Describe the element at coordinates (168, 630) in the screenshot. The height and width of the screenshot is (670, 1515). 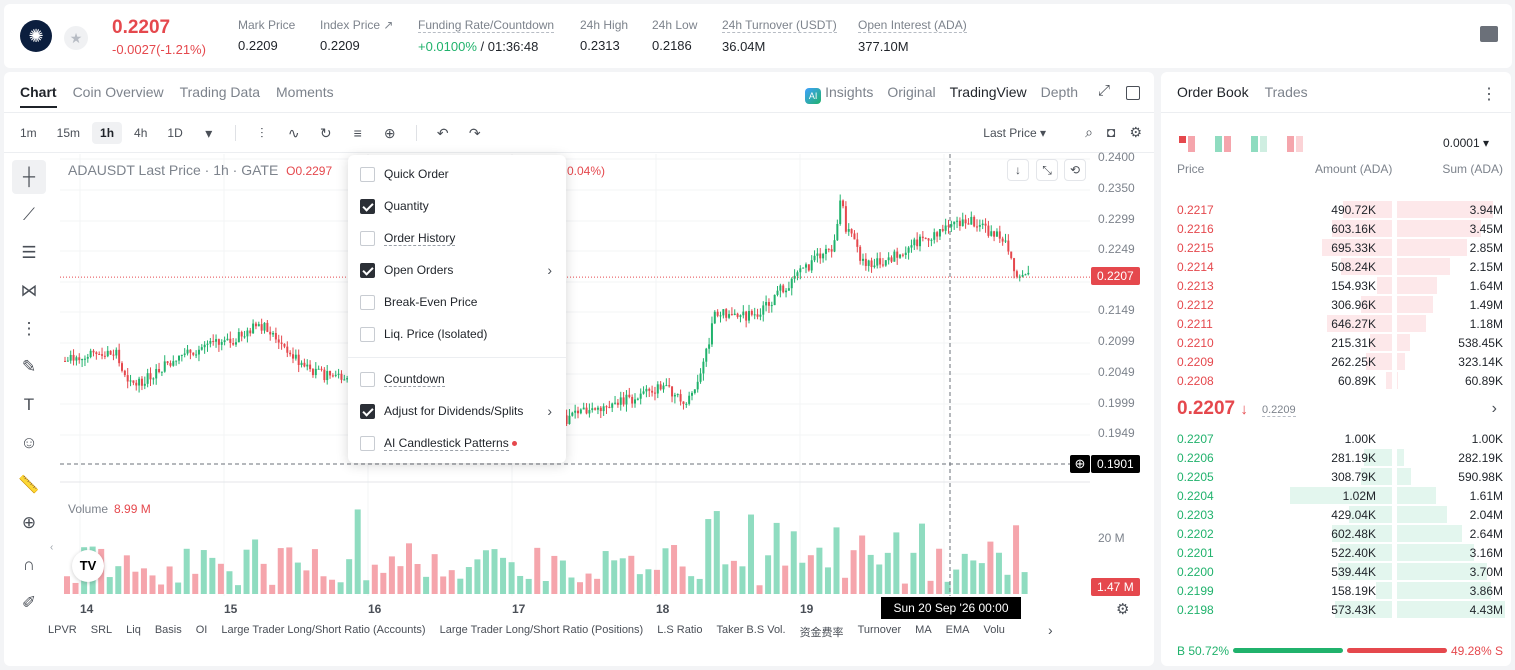
I see `indicator-item: Basis` at that location.